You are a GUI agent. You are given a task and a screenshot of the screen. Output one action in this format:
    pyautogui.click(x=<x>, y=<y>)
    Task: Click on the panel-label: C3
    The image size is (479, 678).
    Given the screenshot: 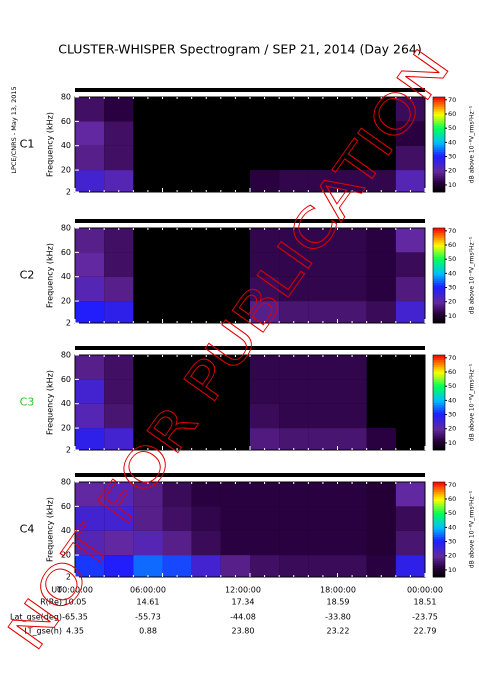 What is the action you would take?
    pyautogui.click(x=27, y=402)
    